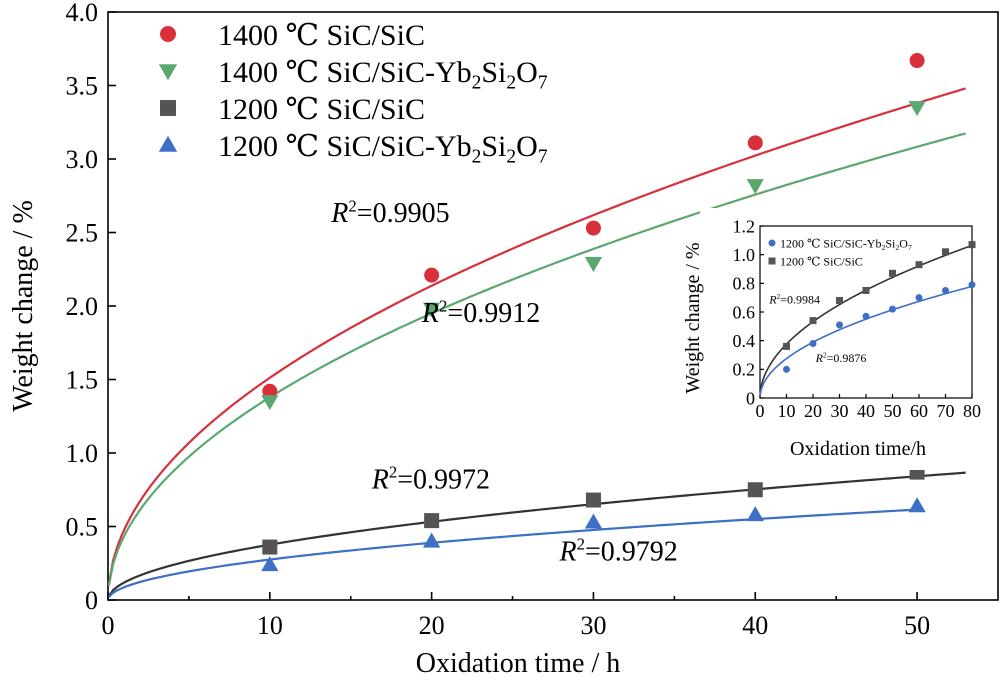 Image resolution: width=1000 pixels, height=682 pixels. Describe the element at coordinates (846, 244) in the screenshot. I see `inset-legend-label: 1200 ℃ SiC/SiC-Yb2Si2O7` at that location.